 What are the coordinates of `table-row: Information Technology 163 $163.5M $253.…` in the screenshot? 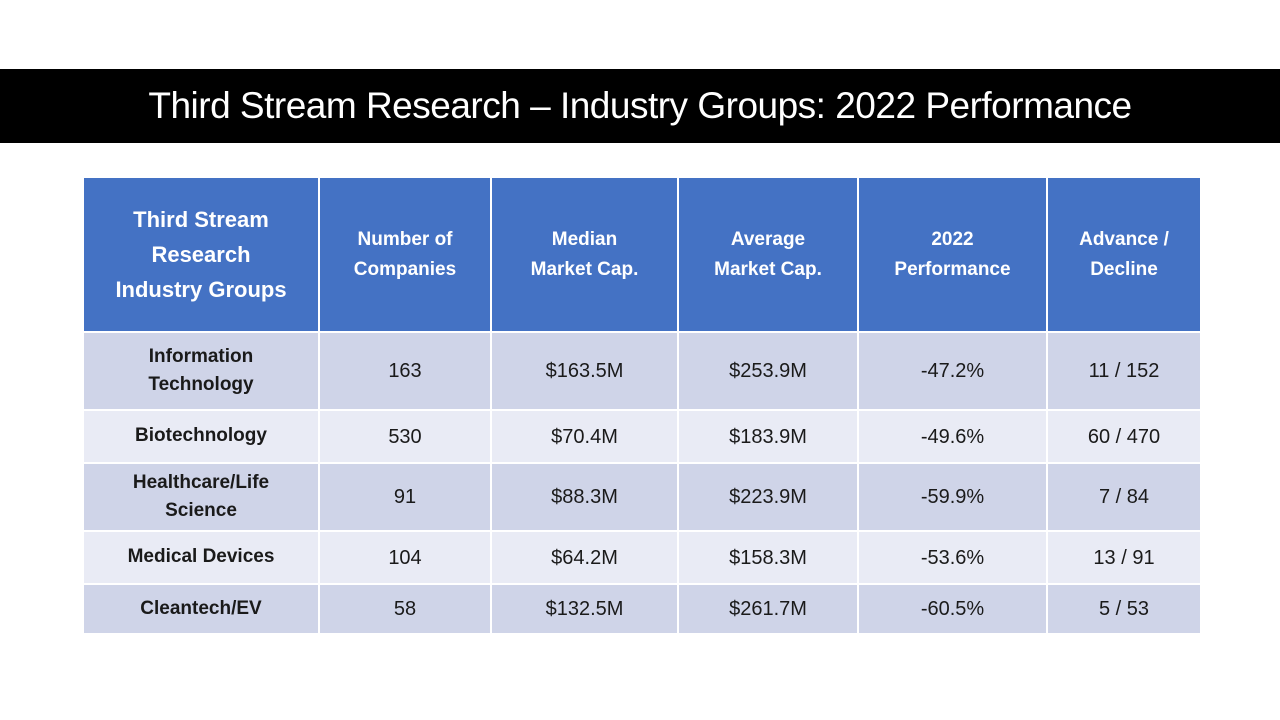 It's located at (642, 371).